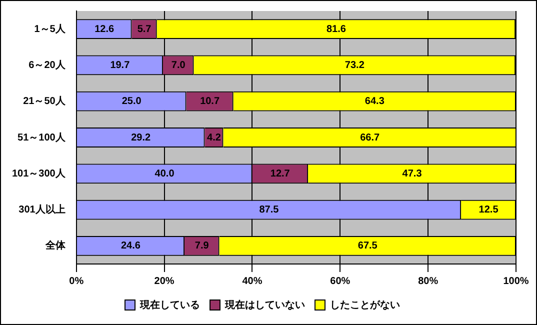  I want to click on data-label: 81.6, so click(336, 29).